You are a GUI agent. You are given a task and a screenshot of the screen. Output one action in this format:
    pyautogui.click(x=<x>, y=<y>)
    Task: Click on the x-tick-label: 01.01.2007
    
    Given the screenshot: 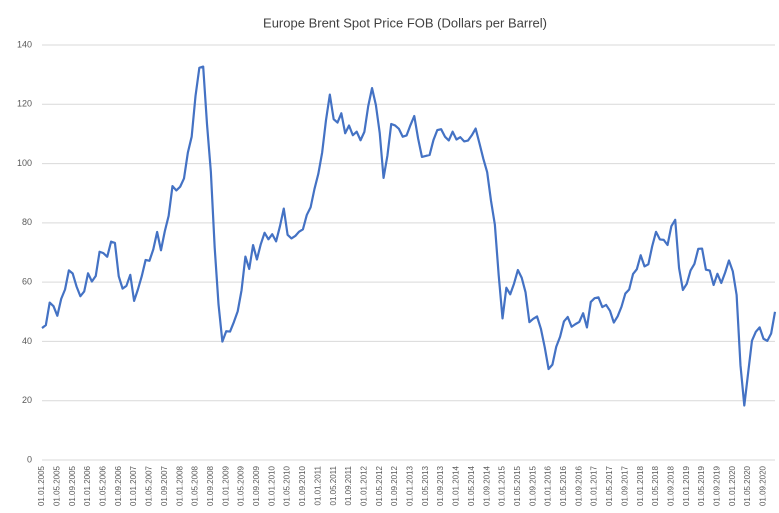 What is the action you would take?
    pyautogui.click(x=133, y=485)
    